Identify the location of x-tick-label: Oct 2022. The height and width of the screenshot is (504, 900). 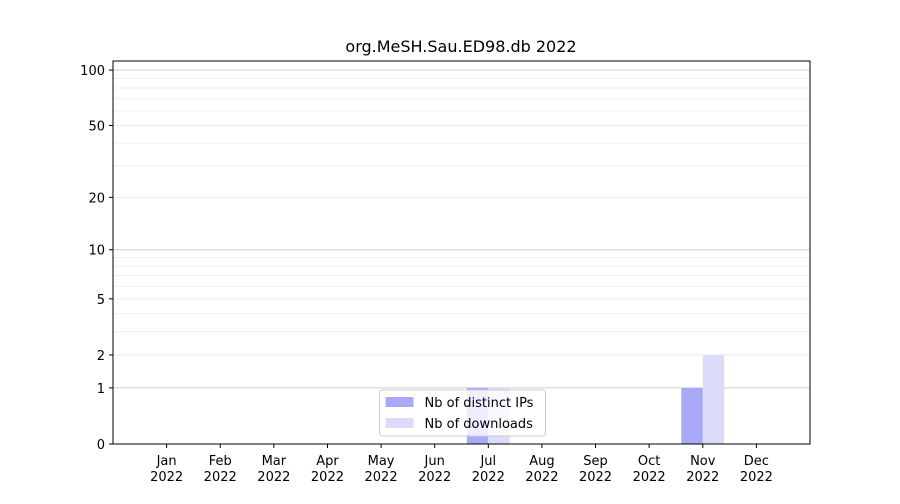
(649, 469).